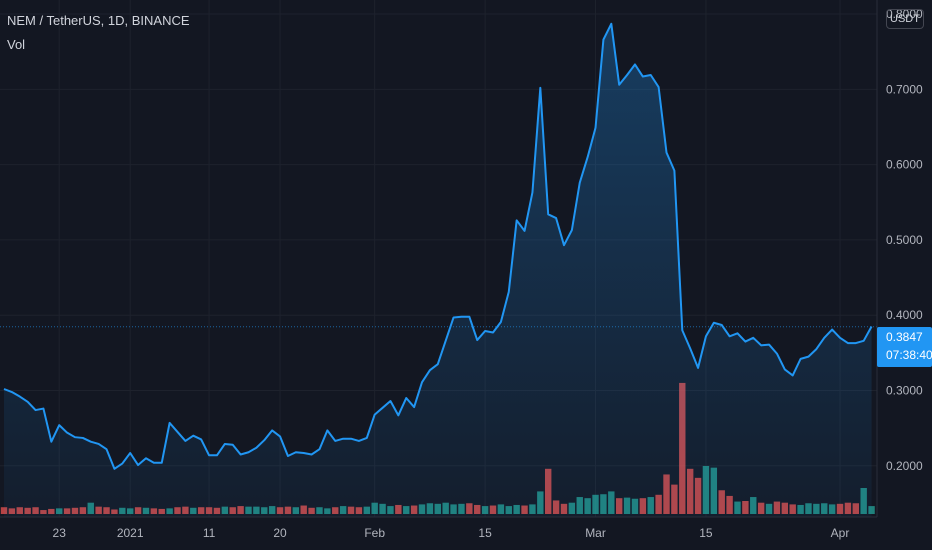 The width and height of the screenshot is (932, 550). What do you see at coordinates (904, 315) in the screenshot?
I see `y-tick-label: 0.4000` at bounding box center [904, 315].